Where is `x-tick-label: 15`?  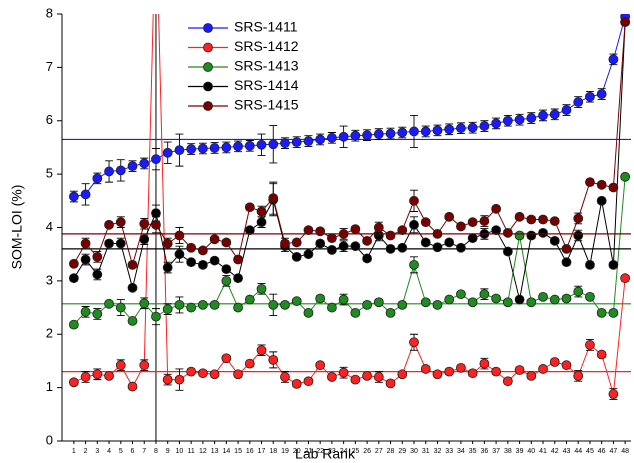
x-tick-label: 15 is located at coordinates (238, 451).